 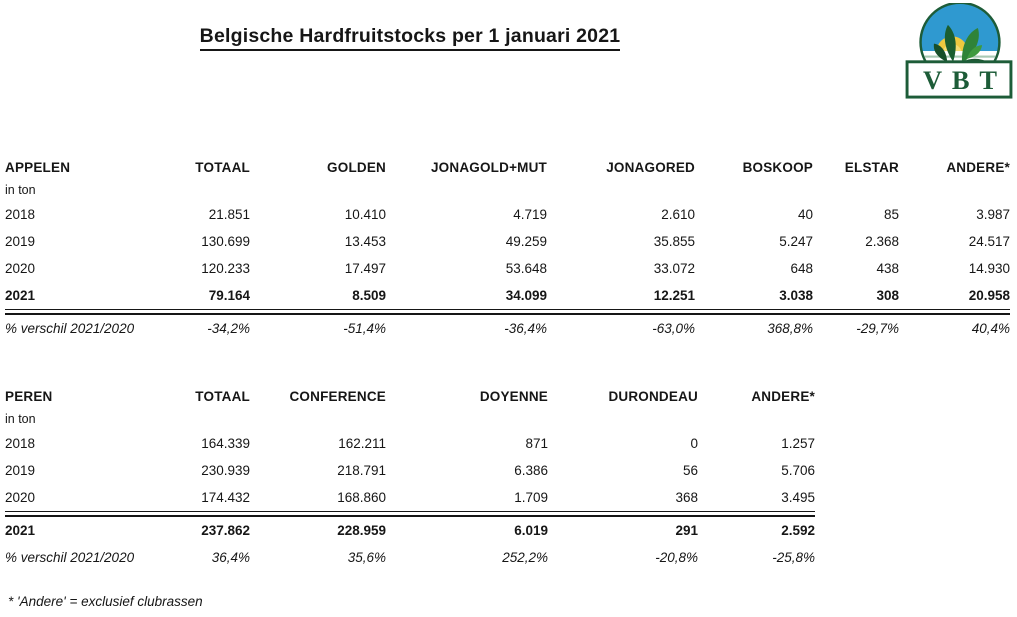 What do you see at coordinates (798, 470) in the screenshot?
I see `value-cell: 5.706` at bounding box center [798, 470].